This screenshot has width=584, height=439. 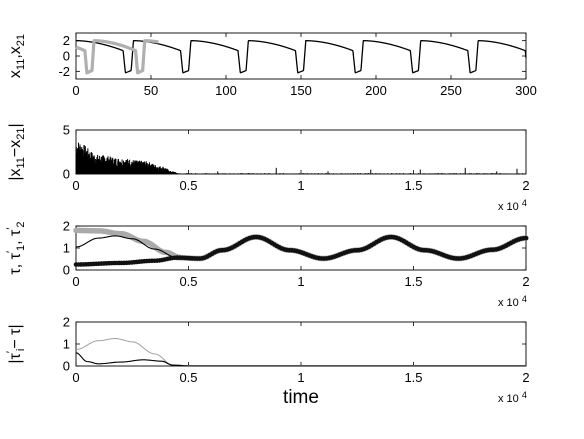 I want to click on y-axis-label: |x11−x21|, so click(x=17, y=151).